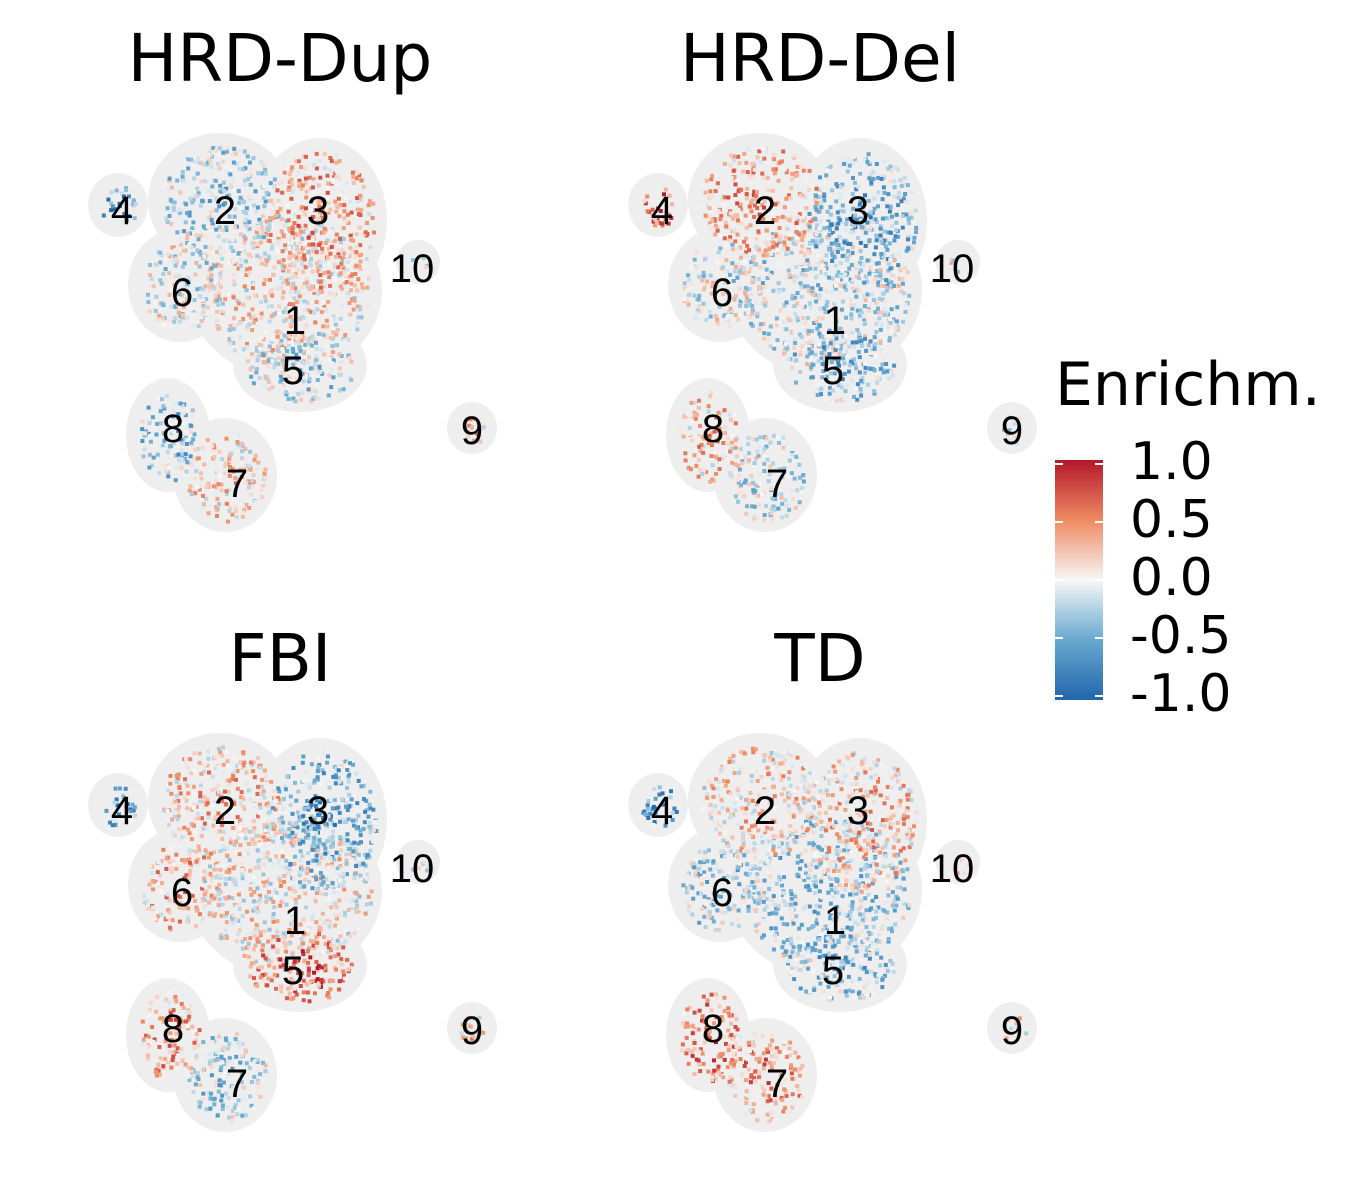  What do you see at coordinates (1181, 694) in the screenshot?
I see `legend-tick-label: -1.0` at bounding box center [1181, 694].